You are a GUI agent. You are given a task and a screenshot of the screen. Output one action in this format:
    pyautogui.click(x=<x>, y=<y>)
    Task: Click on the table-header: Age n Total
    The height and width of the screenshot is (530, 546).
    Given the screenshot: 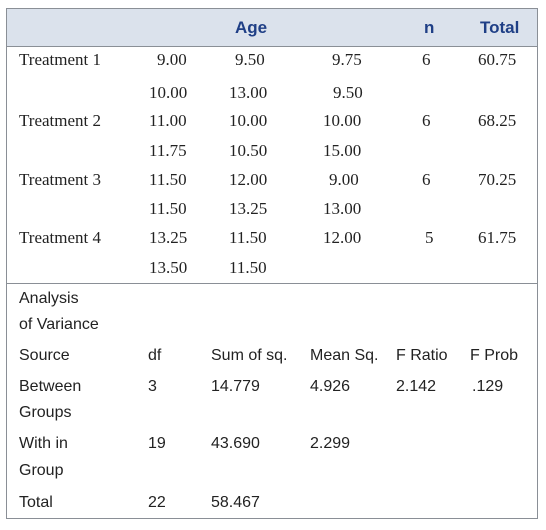 What is the action you would take?
    pyautogui.click(x=272, y=28)
    